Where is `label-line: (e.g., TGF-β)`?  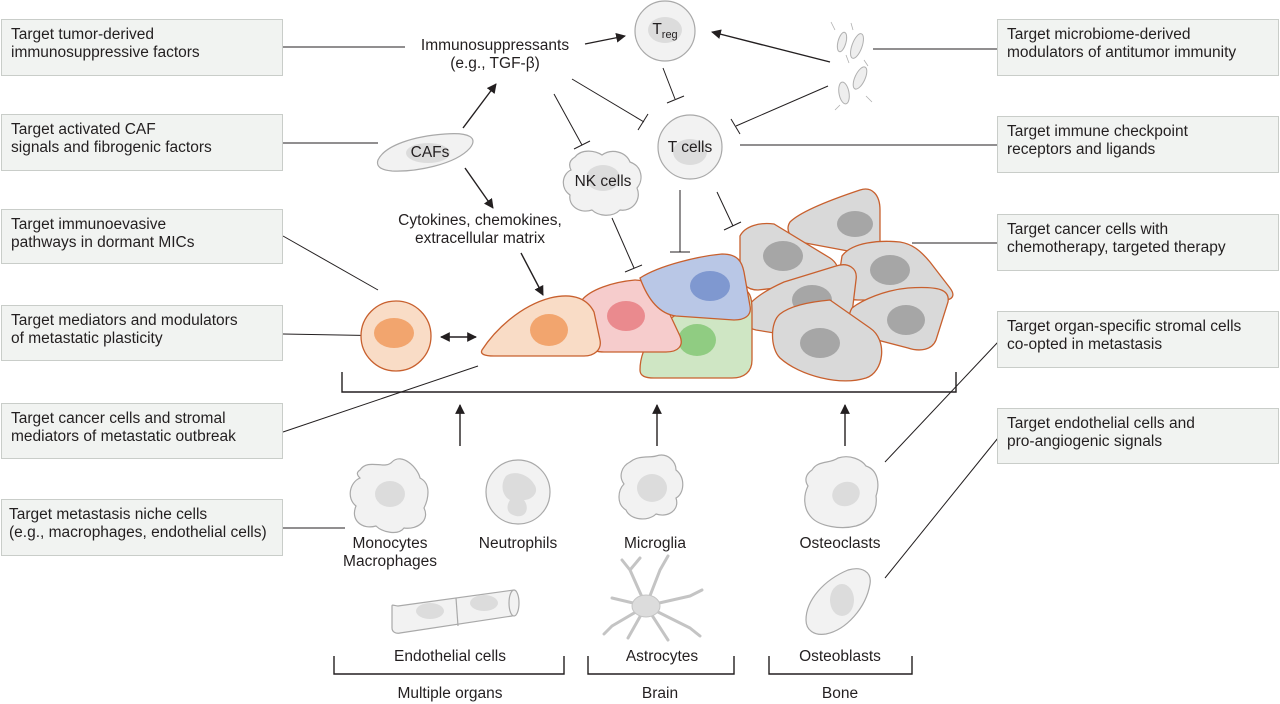
label-line: (e.g., TGF-β) is located at coordinates (495, 63).